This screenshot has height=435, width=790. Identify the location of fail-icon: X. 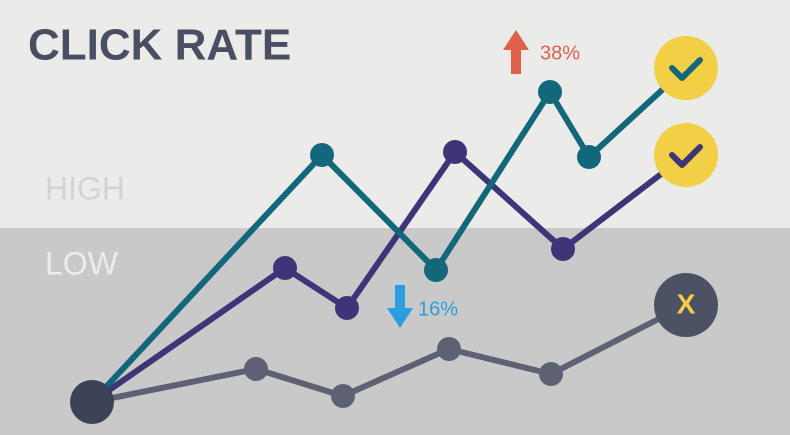
(686, 303).